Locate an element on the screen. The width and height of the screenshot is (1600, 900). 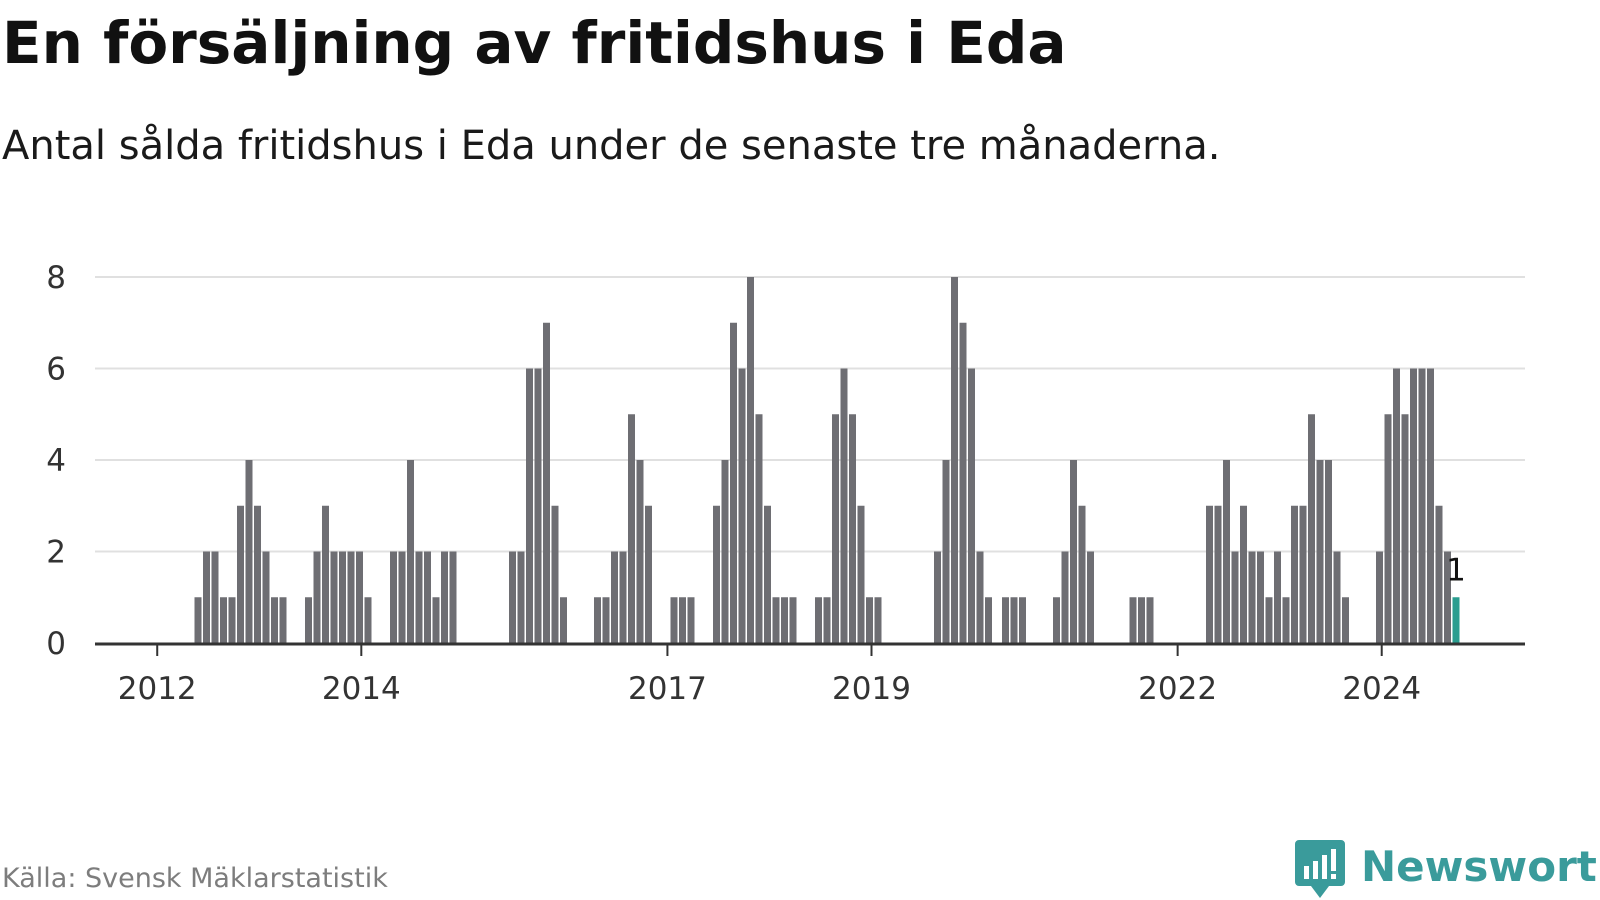
y-tick-label: 8 is located at coordinates (56, 278).